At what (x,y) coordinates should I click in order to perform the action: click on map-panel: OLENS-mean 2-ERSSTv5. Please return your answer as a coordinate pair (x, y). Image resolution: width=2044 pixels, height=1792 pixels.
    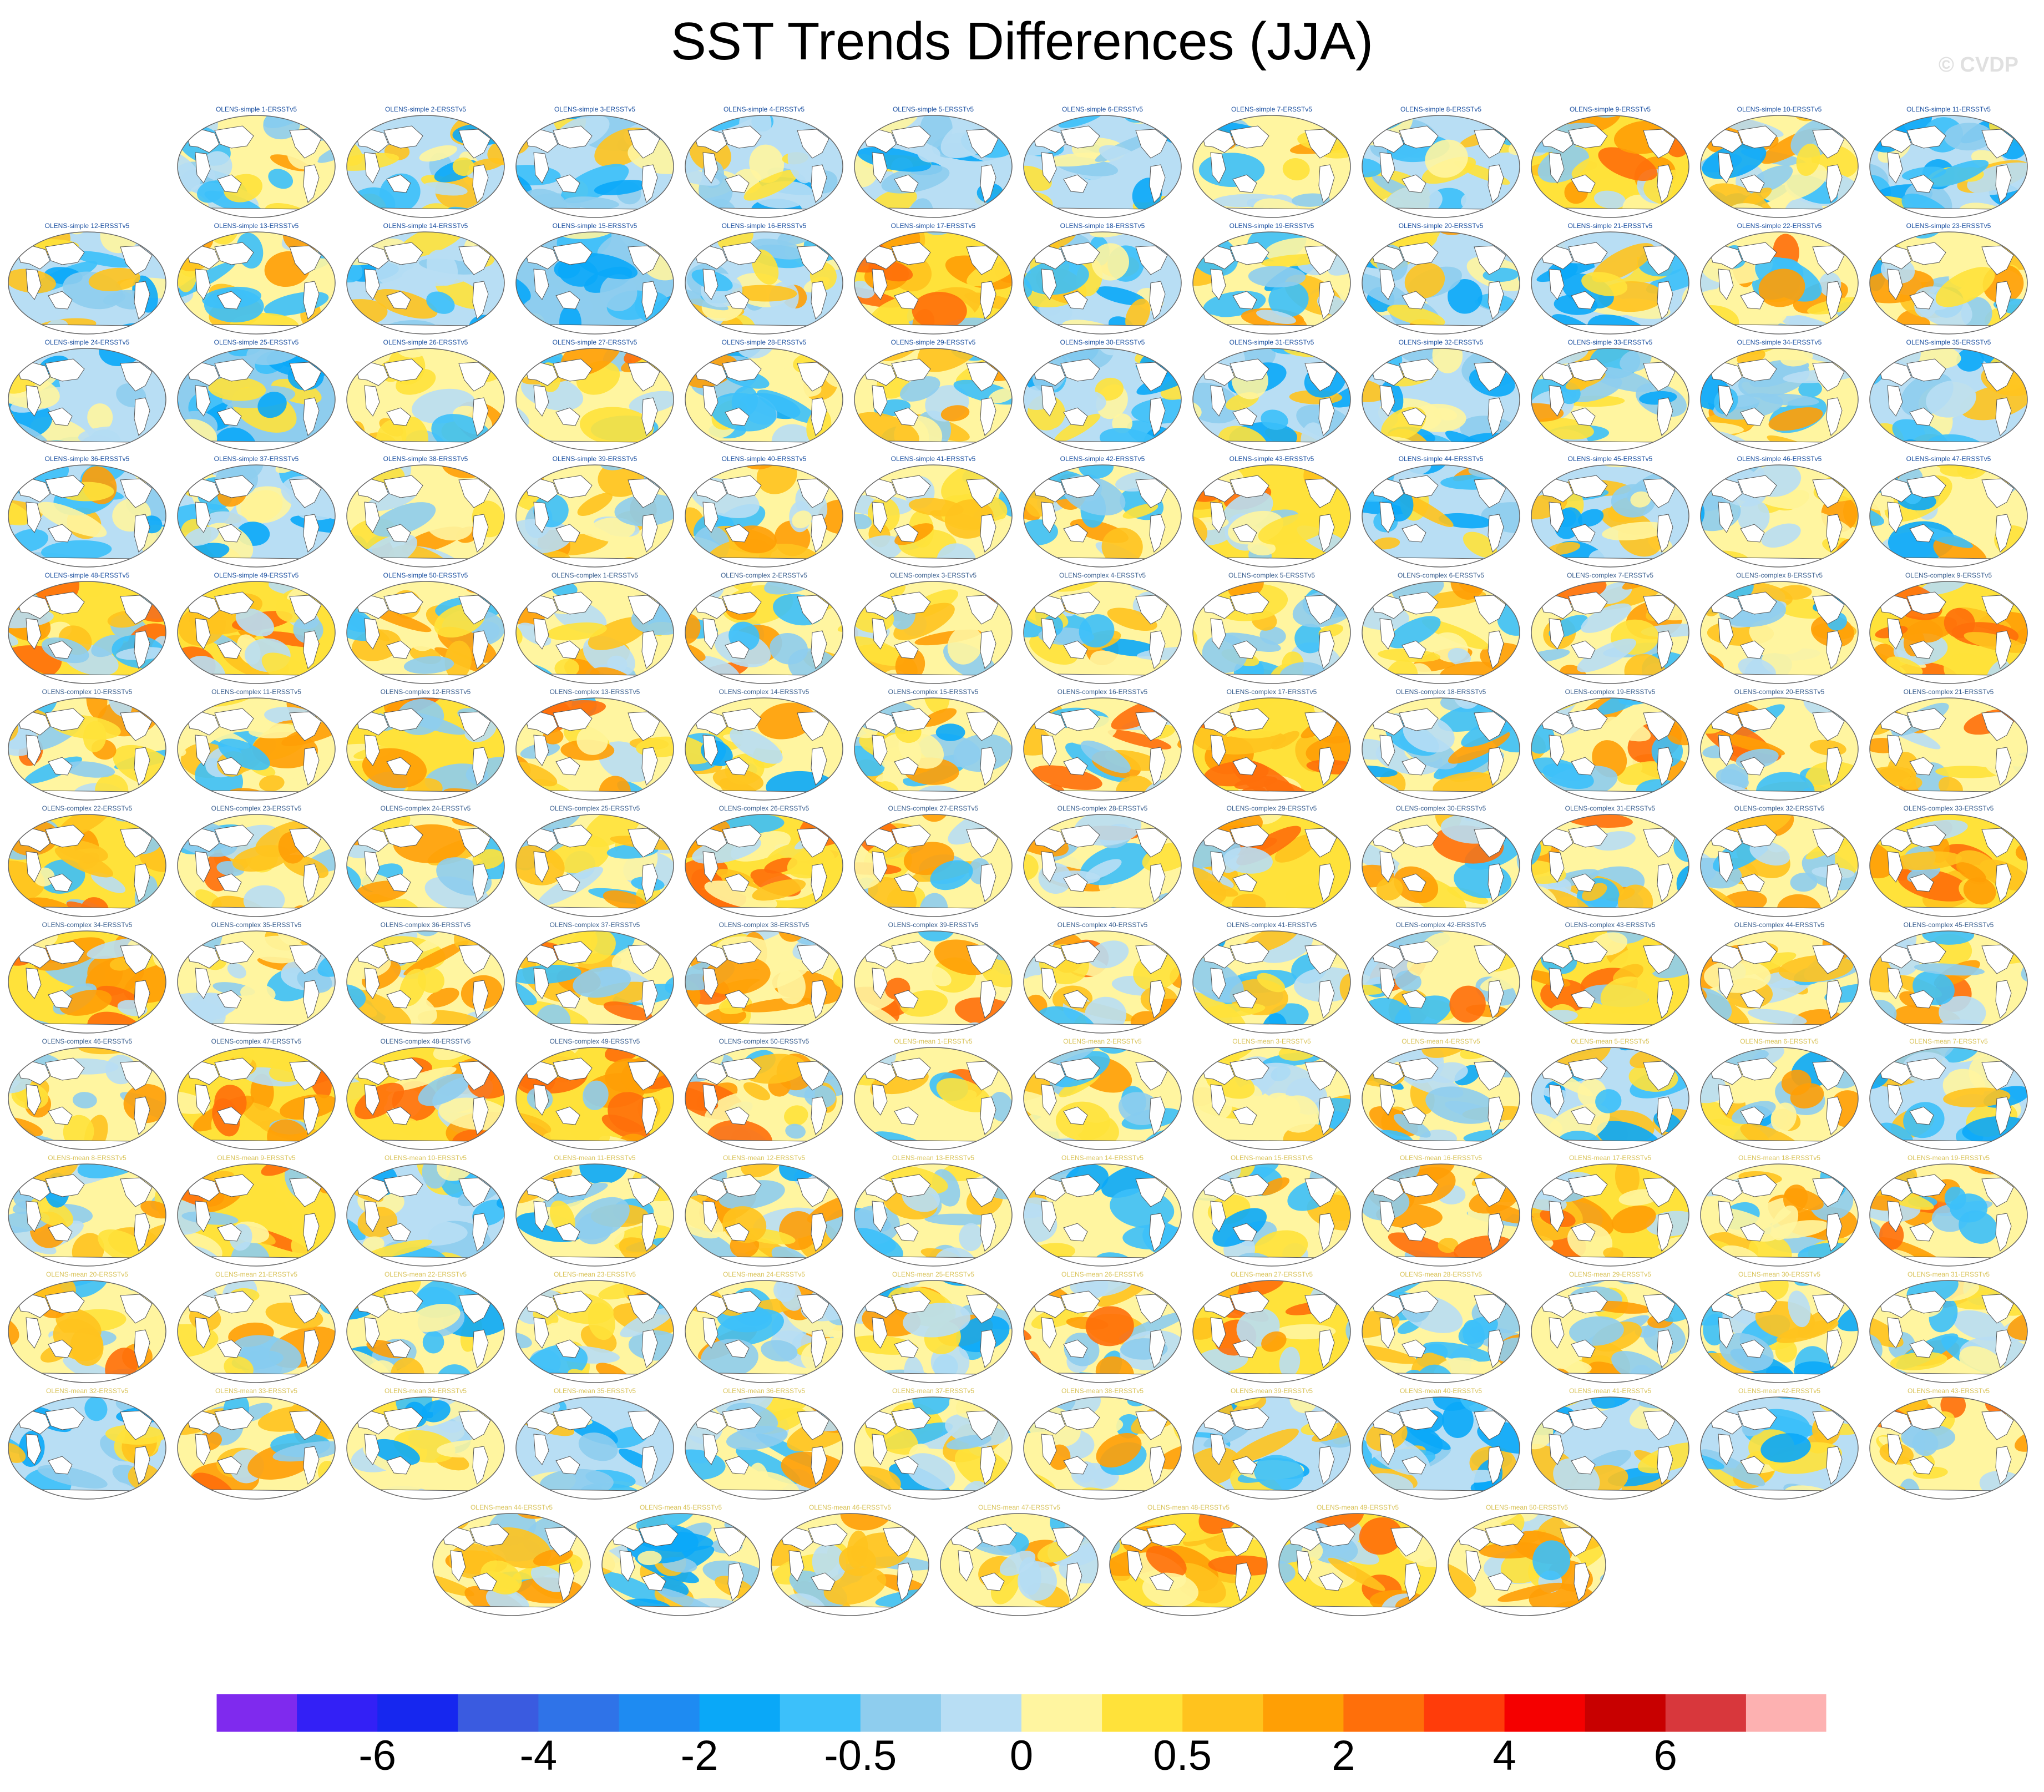
    Looking at the image, I should click on (1102, 1094).